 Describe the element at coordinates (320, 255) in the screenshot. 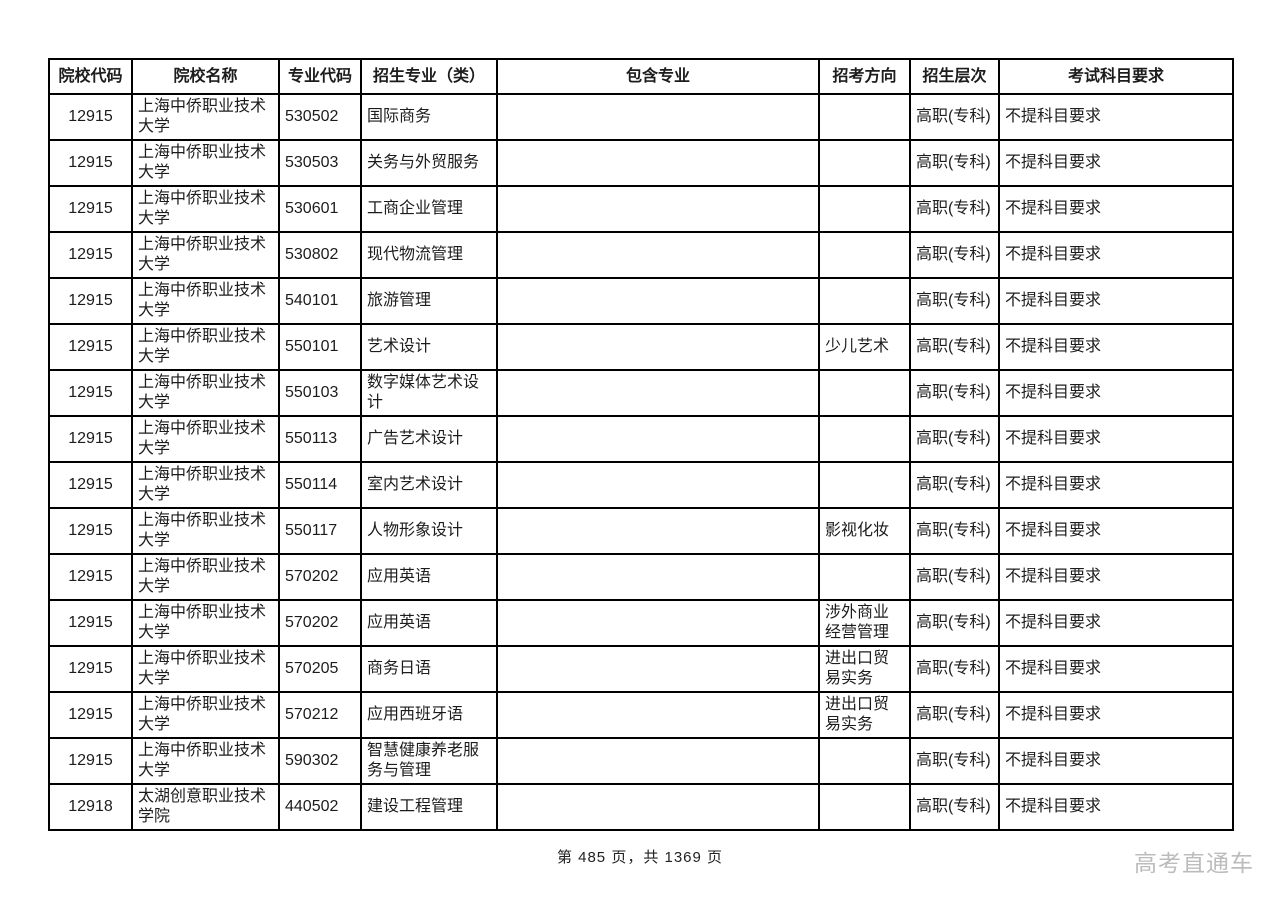

I see `cell-major-code: 530802` at that location.